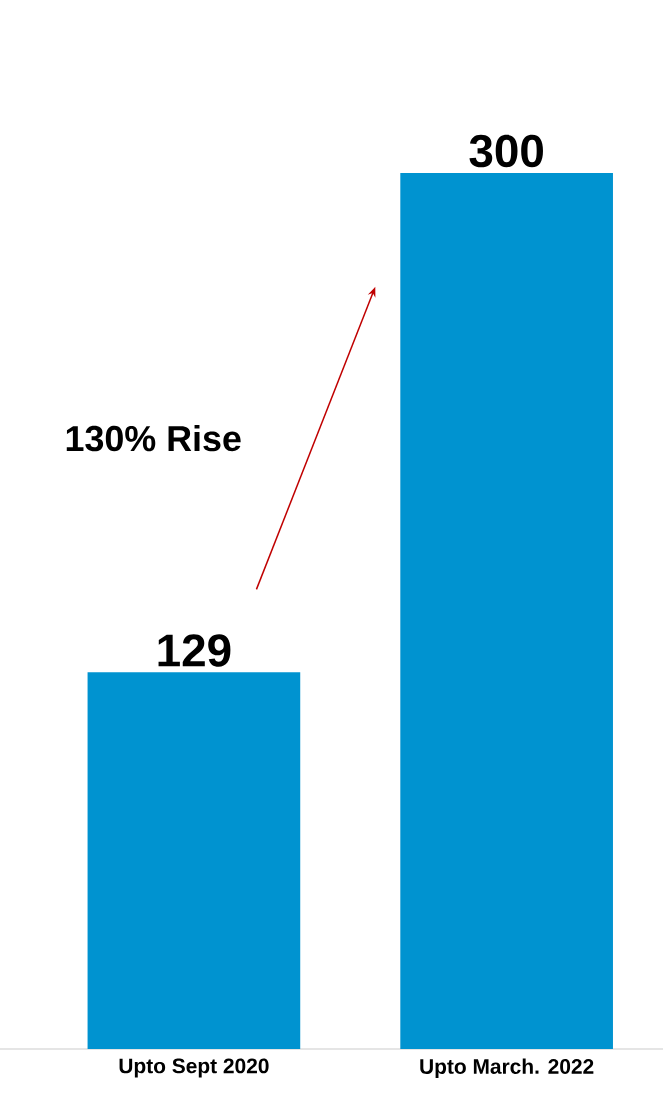 The height and width of the screenshot is (1109, 663). I want to click on data-label: 129, so click(194, 650).